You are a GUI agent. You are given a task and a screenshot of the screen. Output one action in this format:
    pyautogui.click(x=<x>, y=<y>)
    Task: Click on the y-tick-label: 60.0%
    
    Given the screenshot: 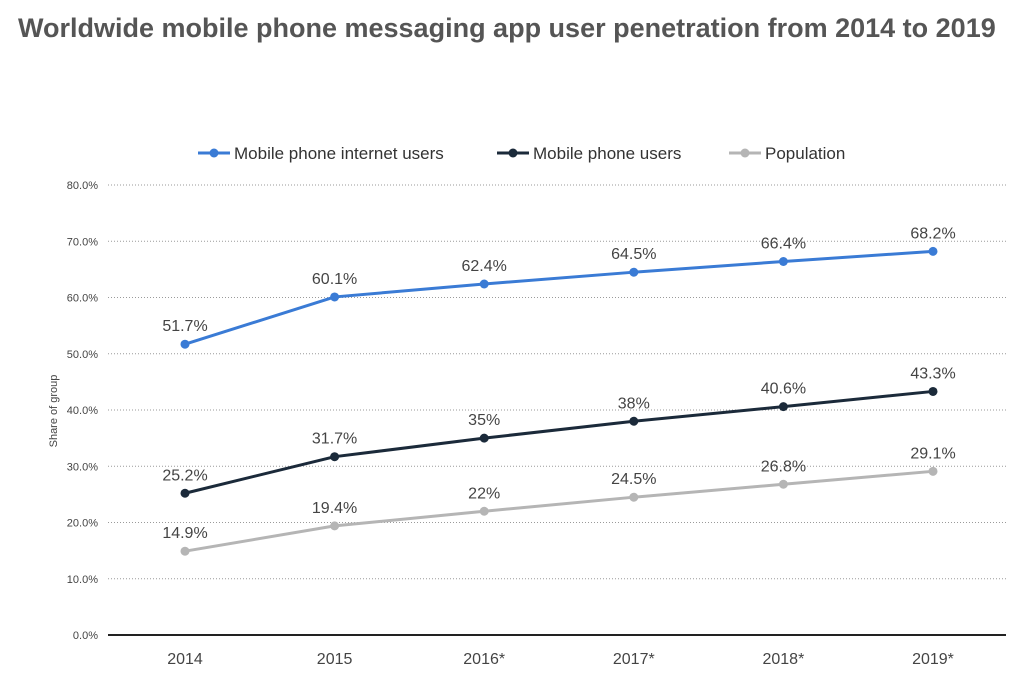 What is the action you would take?
    pyautogui.click(x=82, y=299)
    